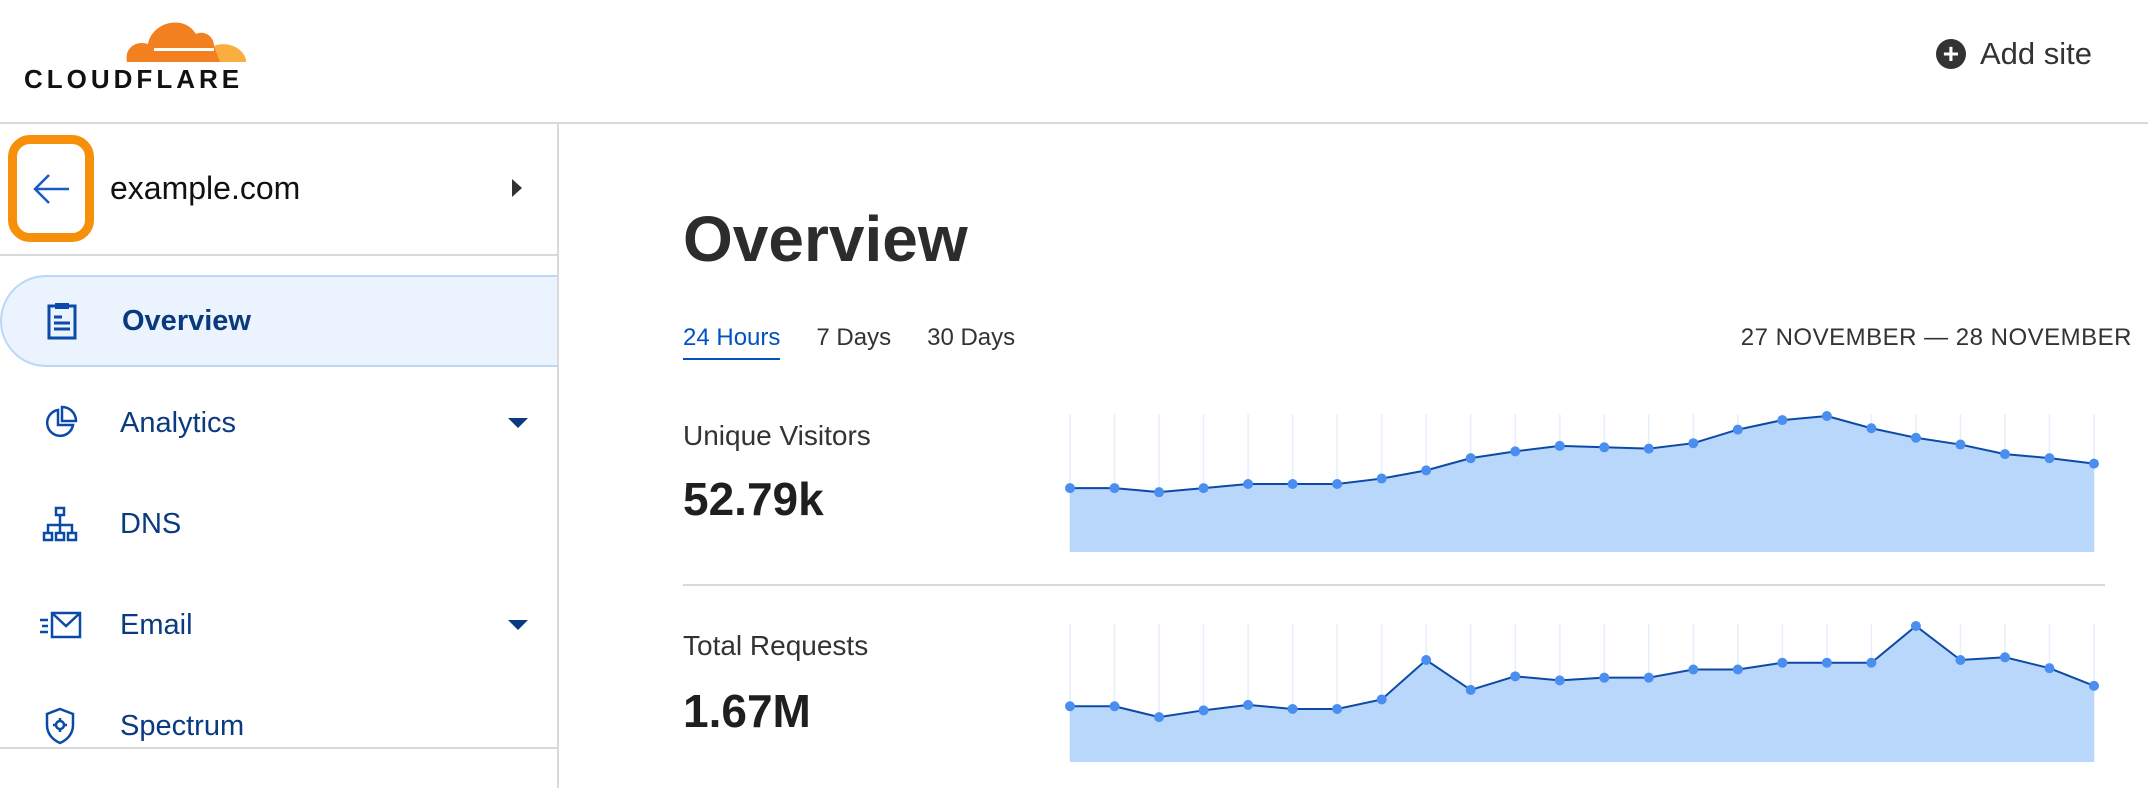 The height and width of the screenshot is (788, 2148). I want to click on metric-label: Total Requests, so click(776, 645).